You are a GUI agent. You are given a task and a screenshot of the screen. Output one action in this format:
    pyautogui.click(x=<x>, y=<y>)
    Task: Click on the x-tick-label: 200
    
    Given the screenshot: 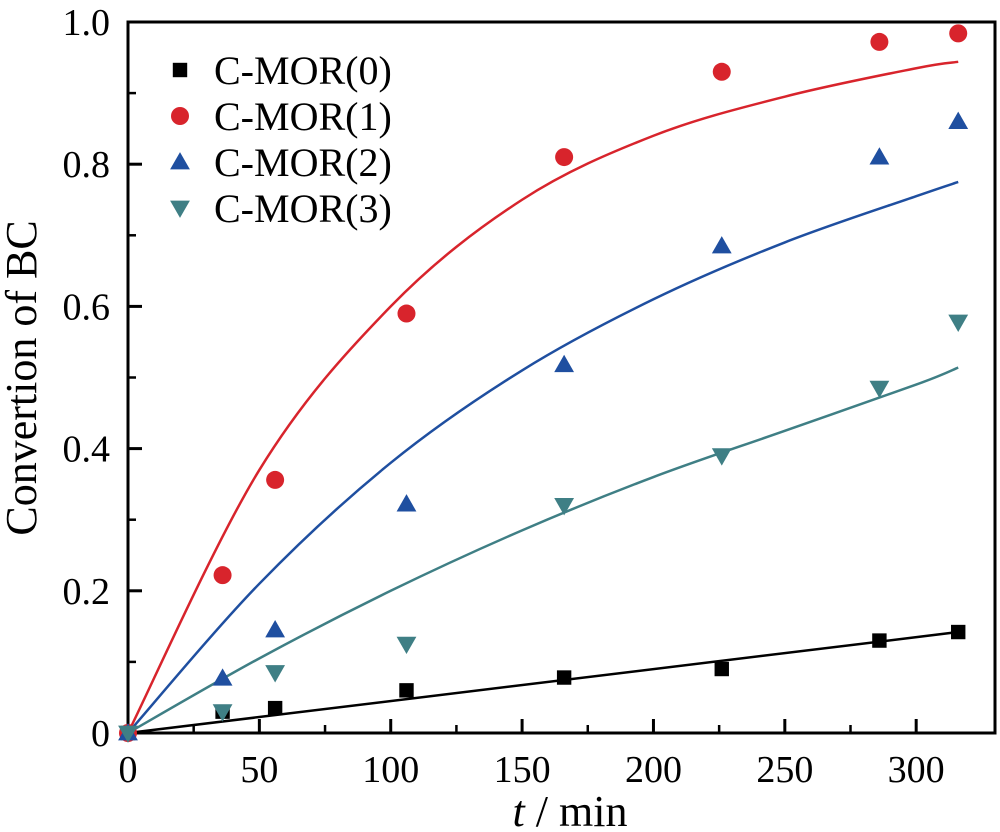 What is the action you would take?
    pyautogui.click(x=653, y=770)
    